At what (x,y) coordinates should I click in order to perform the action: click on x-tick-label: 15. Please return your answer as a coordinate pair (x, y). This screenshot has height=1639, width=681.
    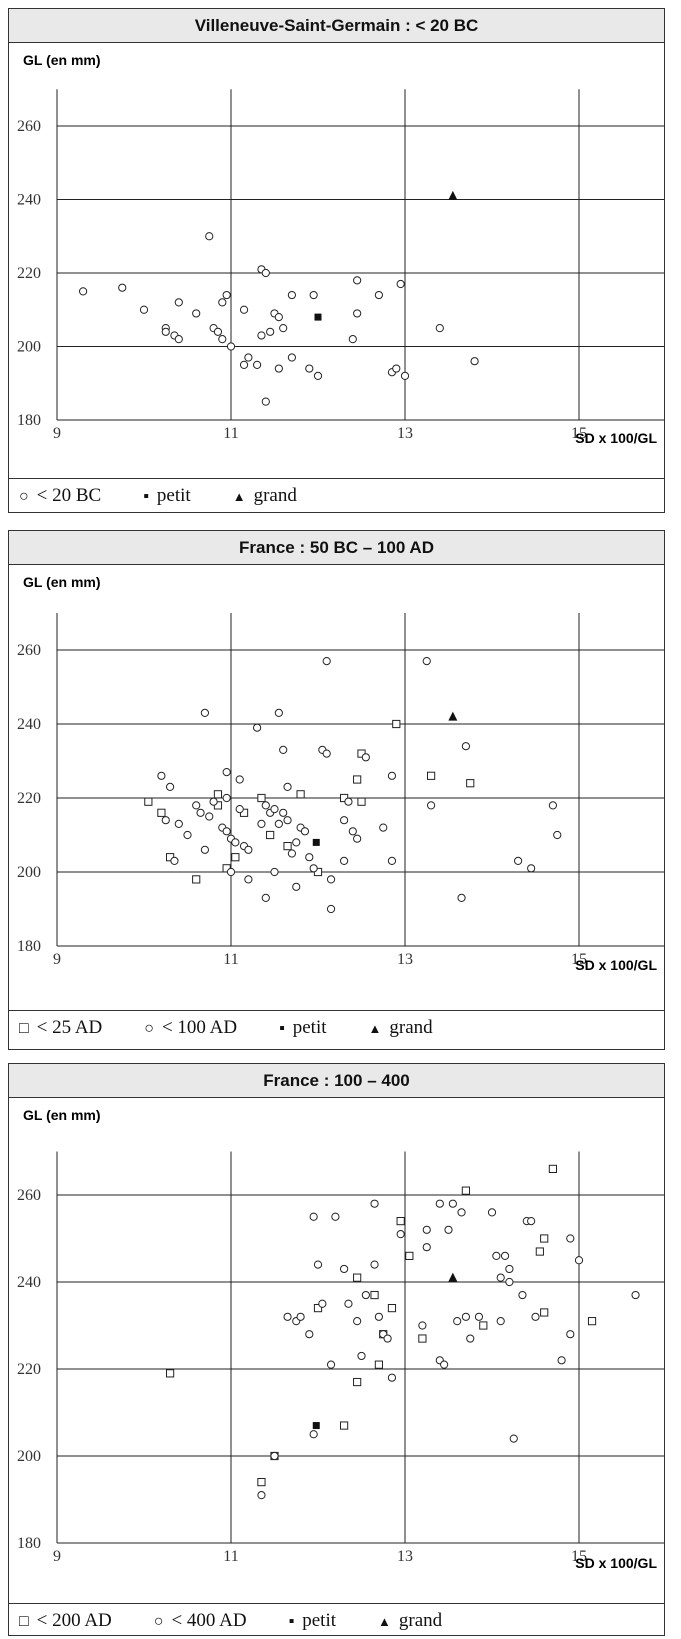
    Looking at the image, I should click on (579, 959).